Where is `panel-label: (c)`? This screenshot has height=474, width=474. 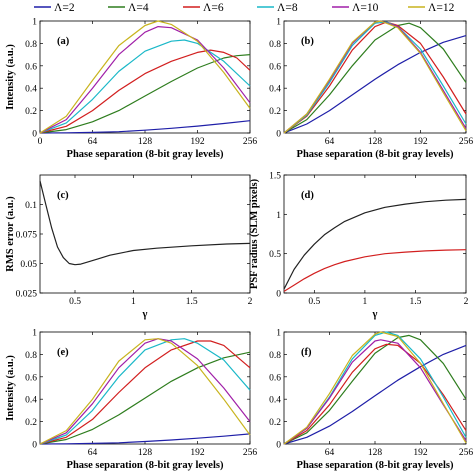
panel-label: (c) is located at coordinates (63, 195).